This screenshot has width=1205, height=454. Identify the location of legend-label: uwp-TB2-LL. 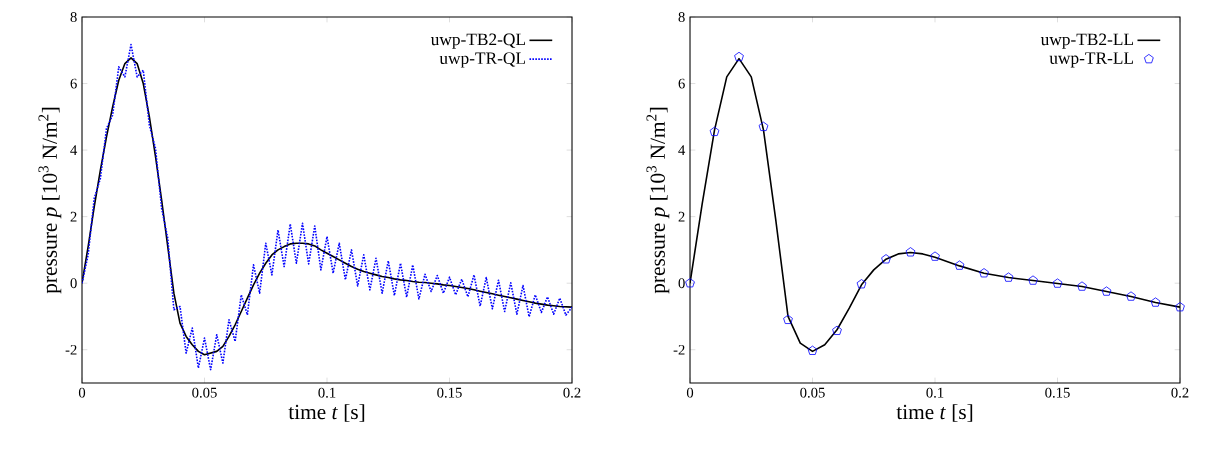
(1086, 41).